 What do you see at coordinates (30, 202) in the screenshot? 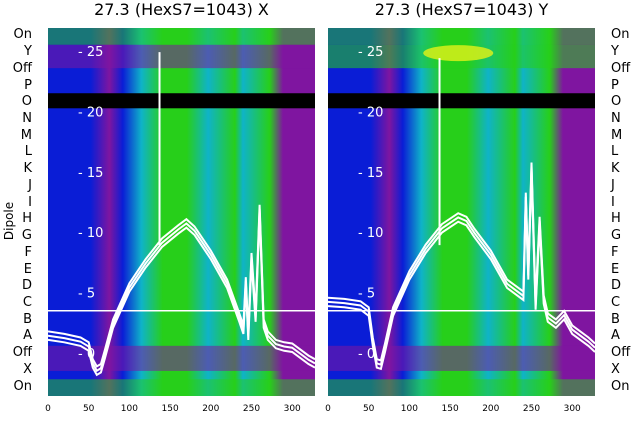
I see `row-label-left: I` at bounding box center [30, 202].